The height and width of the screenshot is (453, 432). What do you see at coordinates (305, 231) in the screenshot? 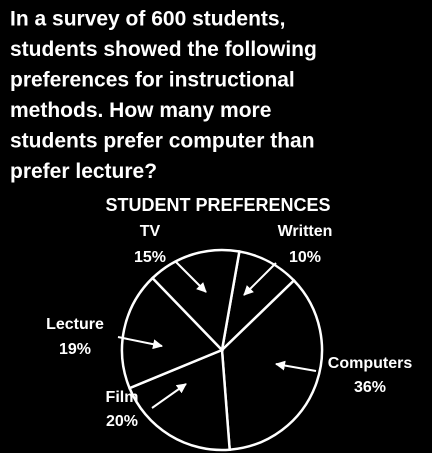
I see `slice-label: Written` at bounding box center [305, 231].